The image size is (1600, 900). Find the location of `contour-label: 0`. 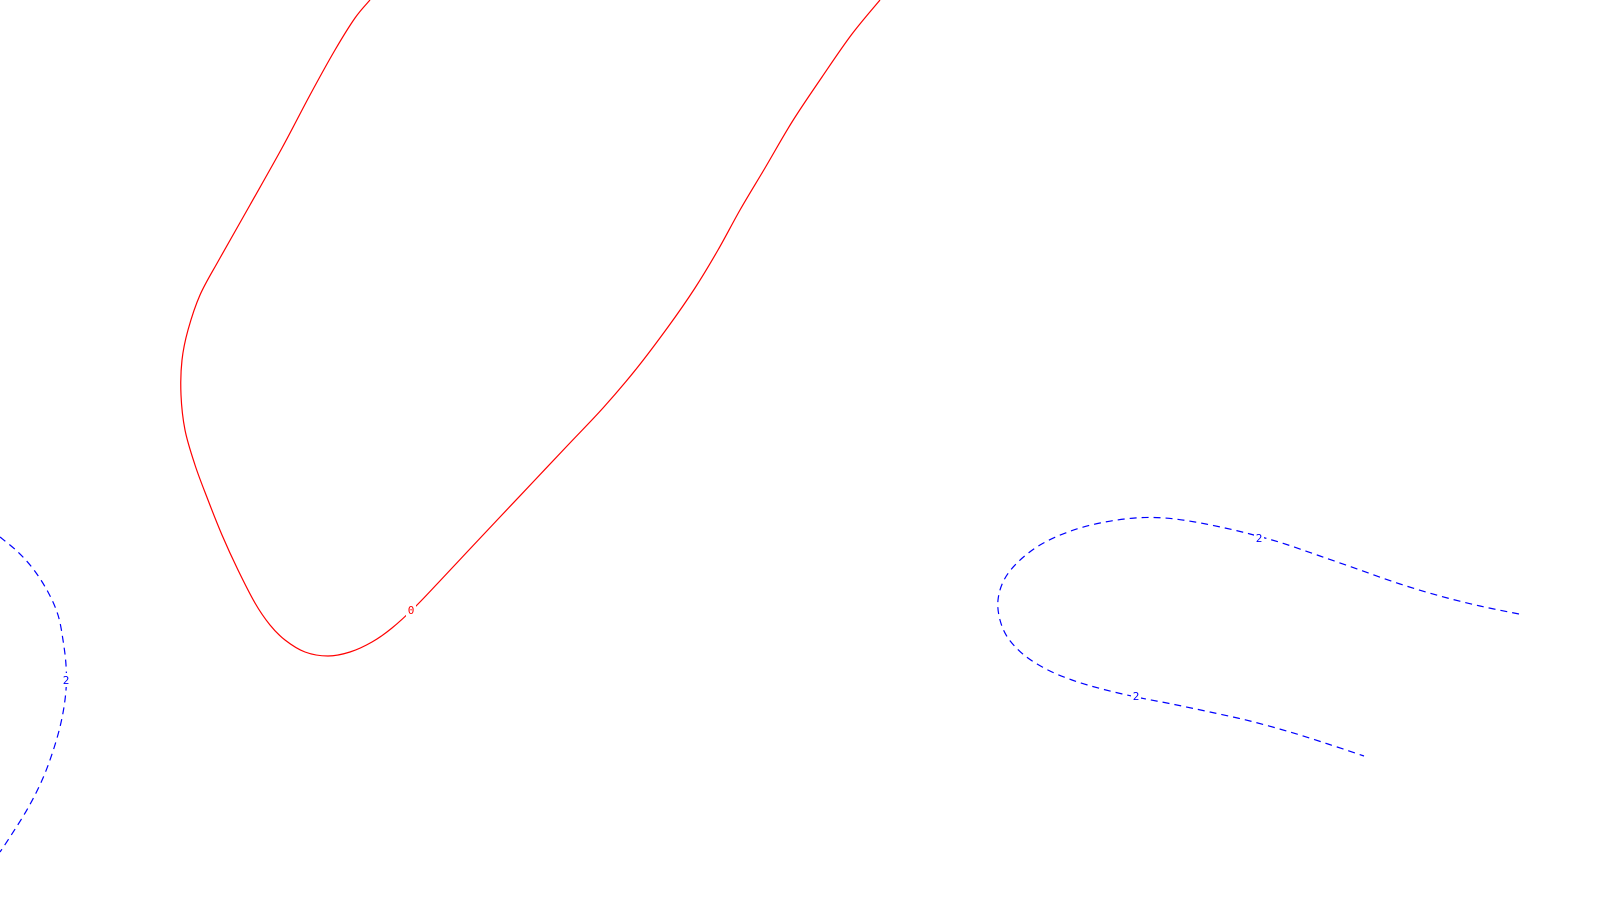

contour-label: 0 is located at coordinates (411, 610).